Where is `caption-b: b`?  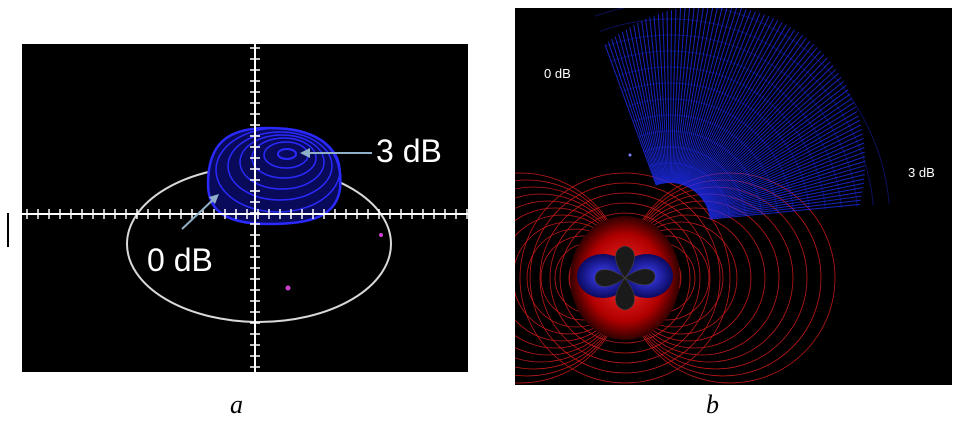 caption-b: b is located at coordinates (712, 404).